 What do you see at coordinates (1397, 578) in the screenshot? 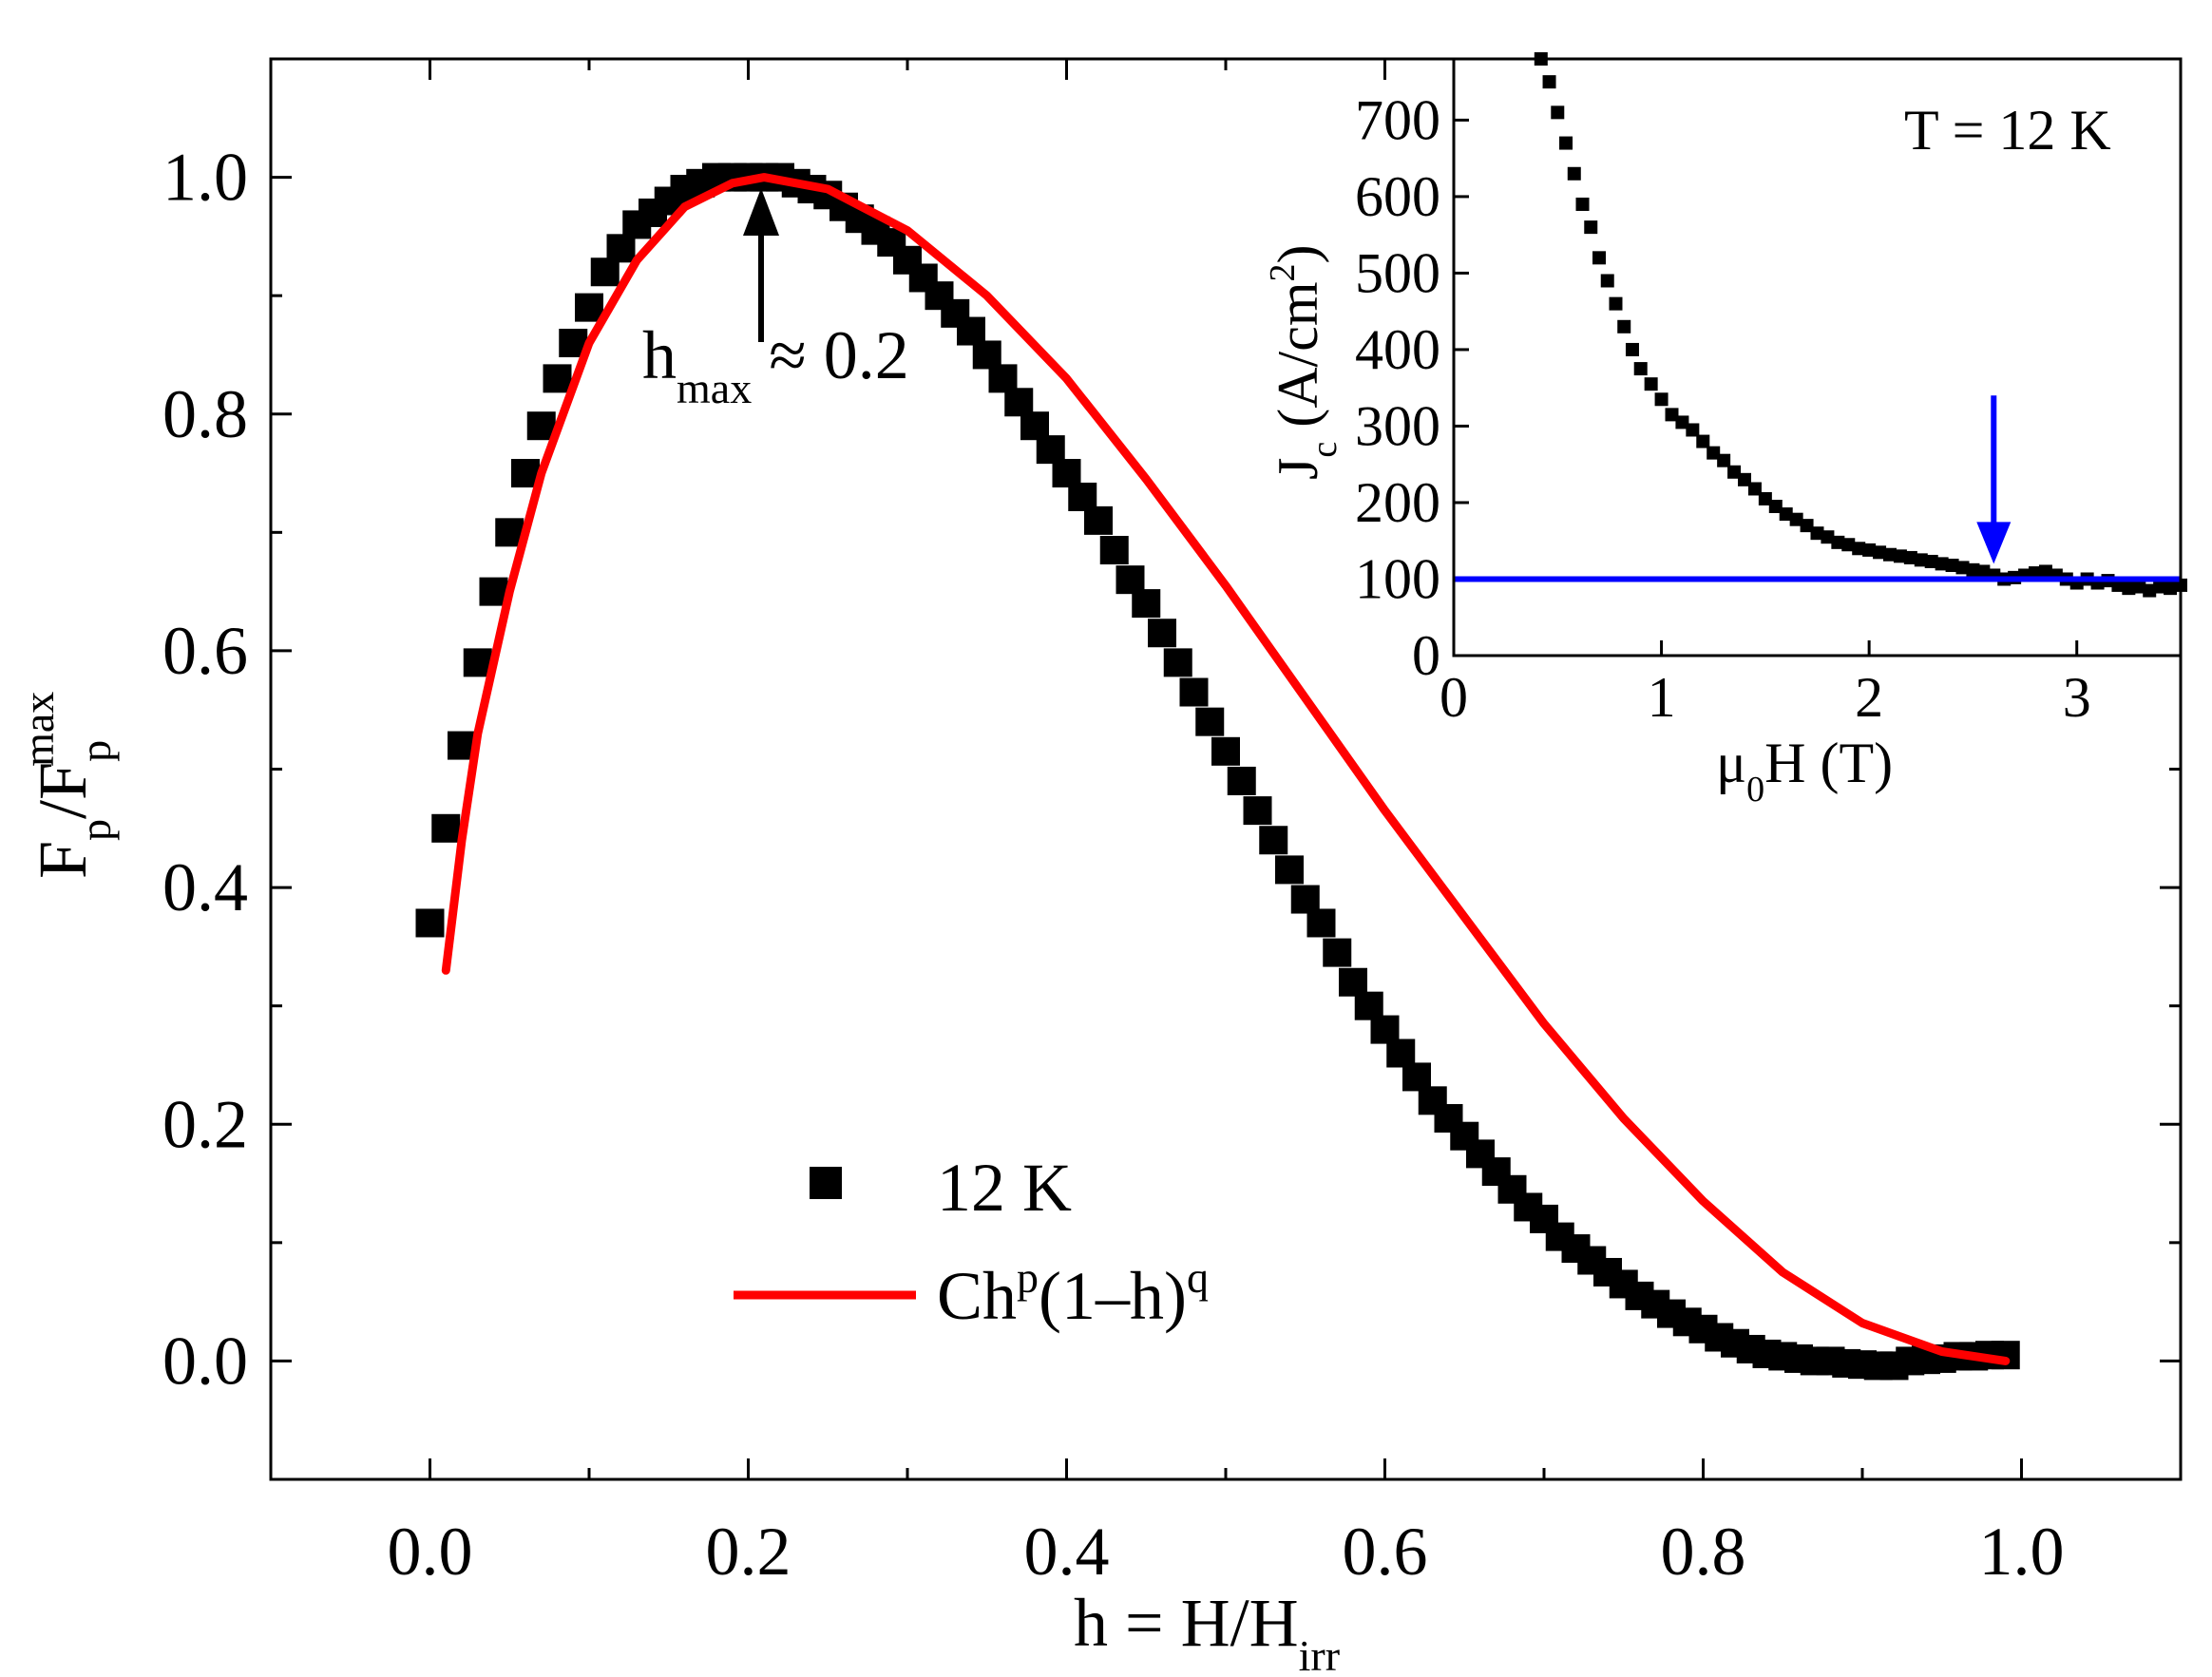
I see `inset-y-tick-label: 100` at bounding box center [1397, 578].